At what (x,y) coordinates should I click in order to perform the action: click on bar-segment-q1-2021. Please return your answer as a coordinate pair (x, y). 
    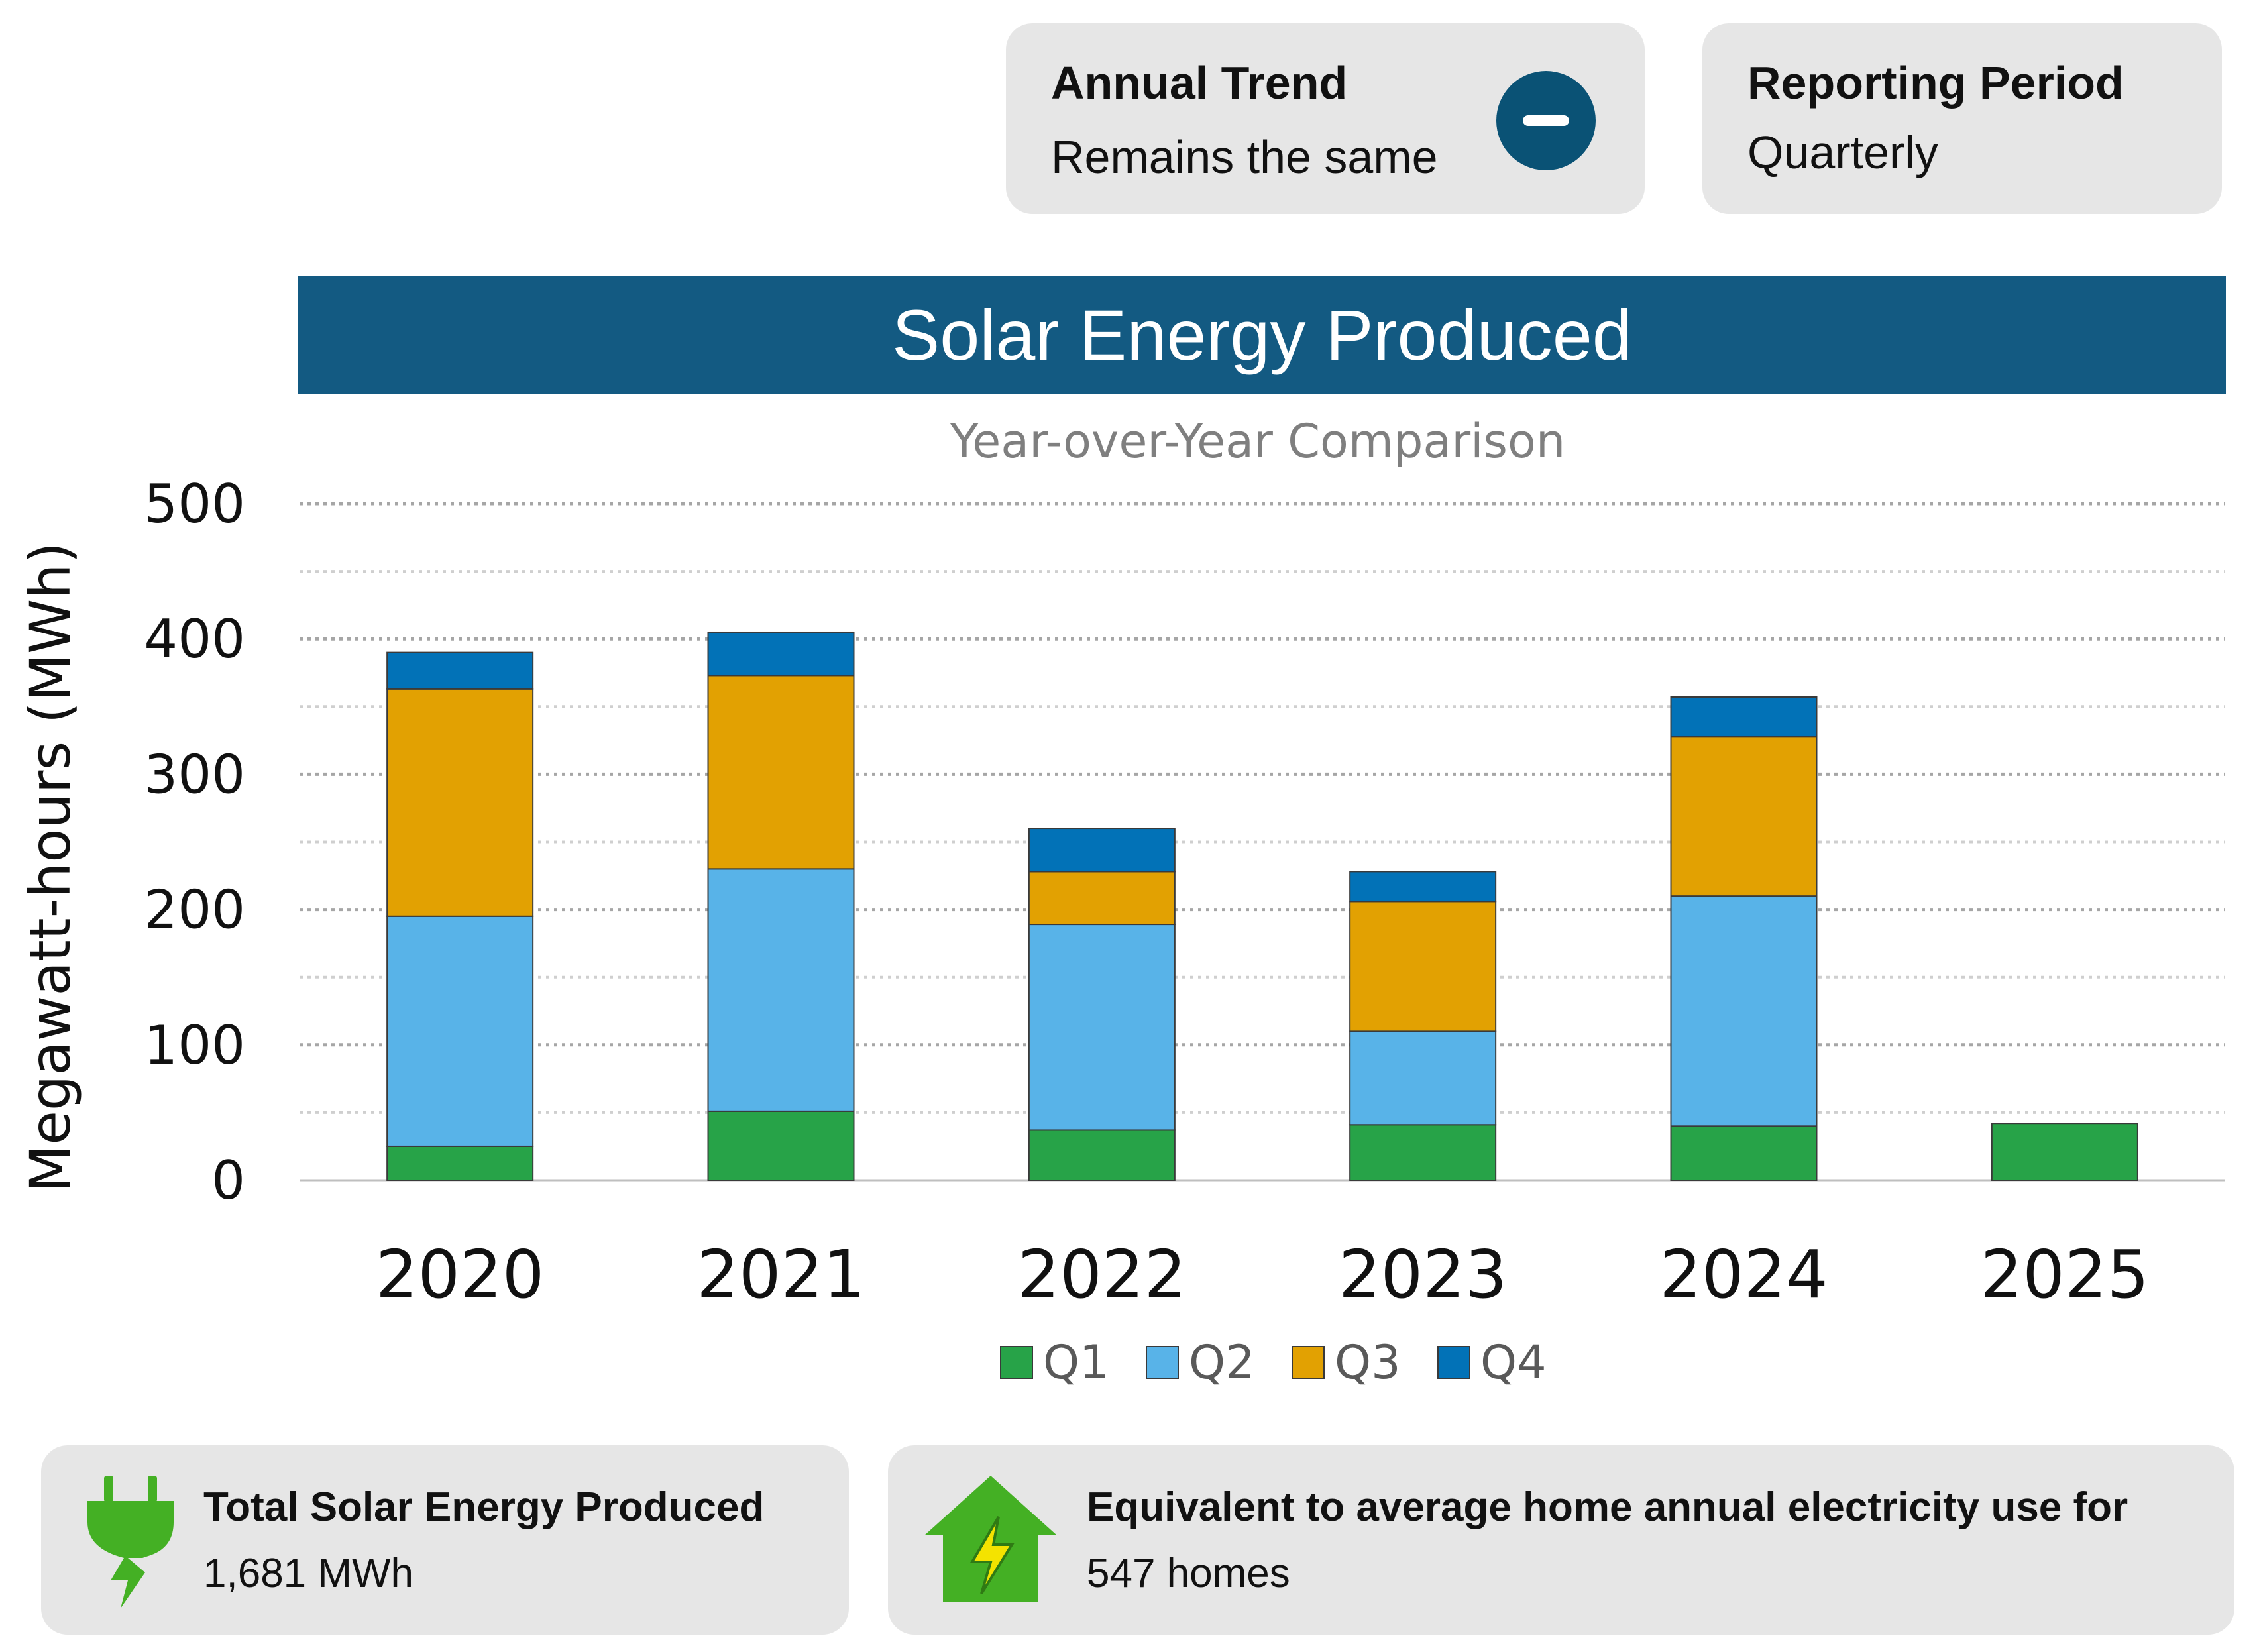
    Looking at the image, I should click on (781, 1146).